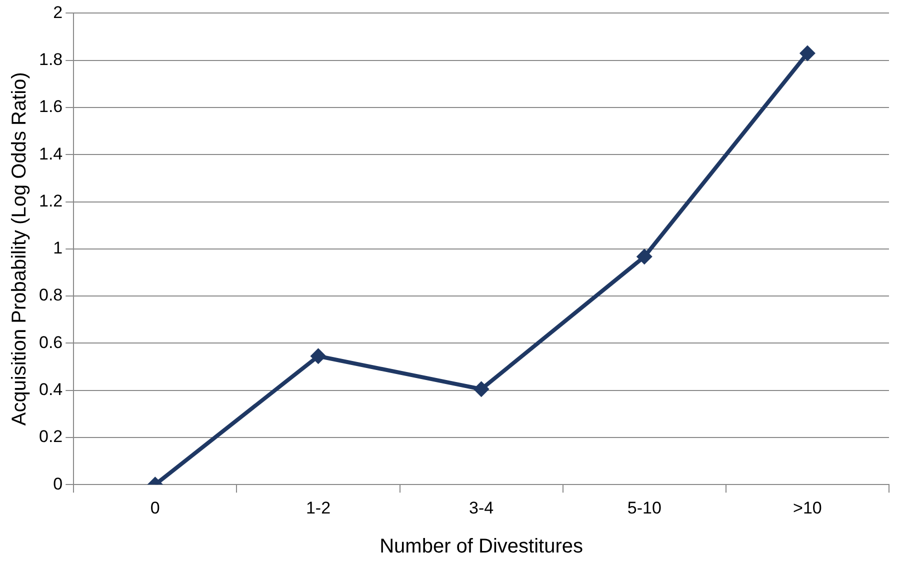 Image resolution: width=901 pixels, height=567 pixels. What do you see at coordinates (58, 248) in the screenshot?
I see `y-tick-label: 1` at bounding box center [58, 248].